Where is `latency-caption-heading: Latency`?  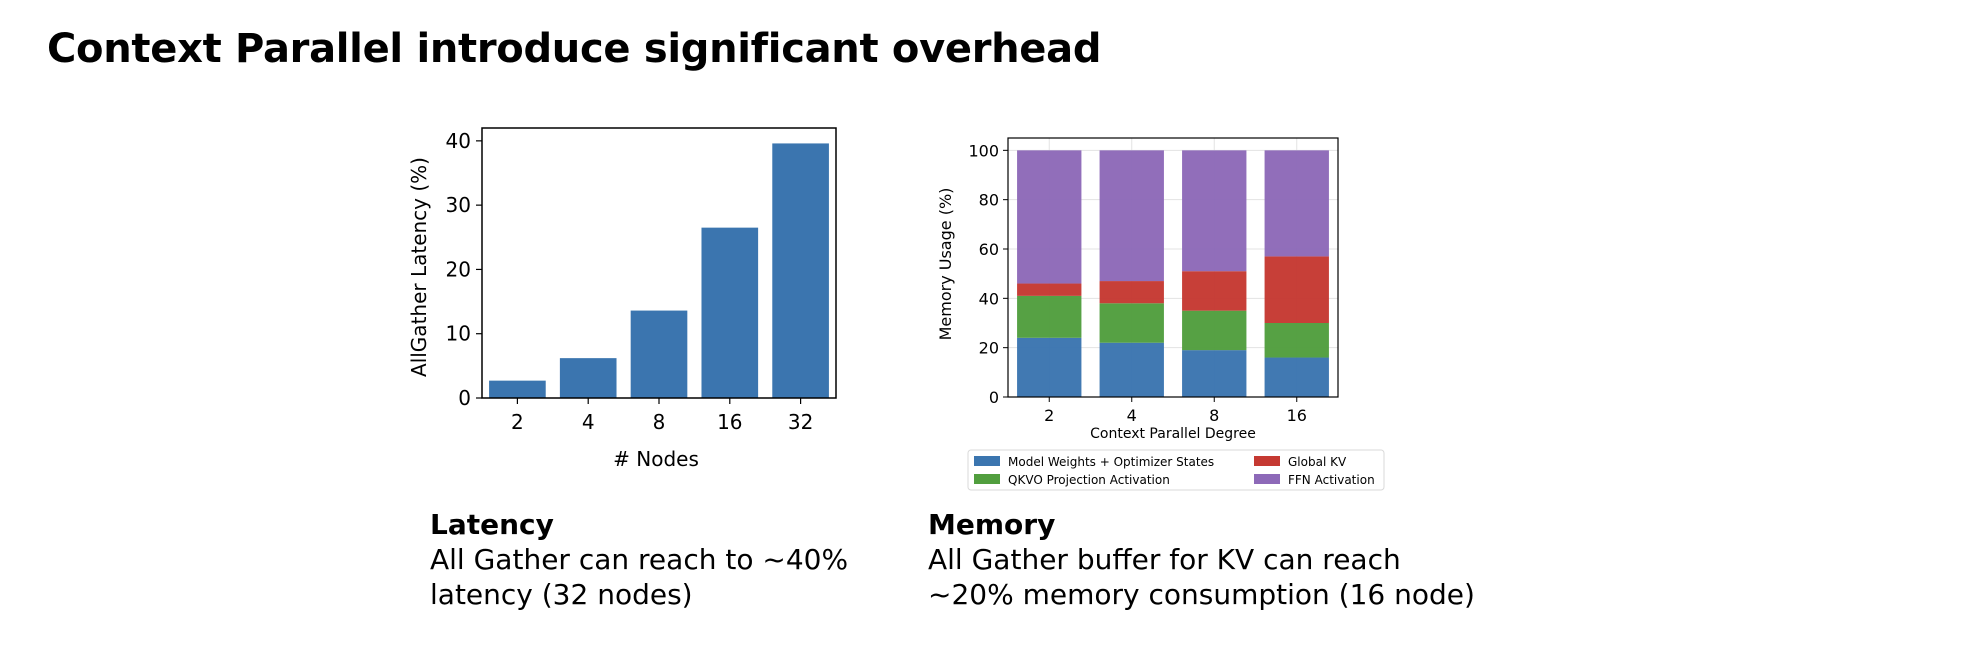 latency-caption-heading: Latency is located at coordinates (492, 524).